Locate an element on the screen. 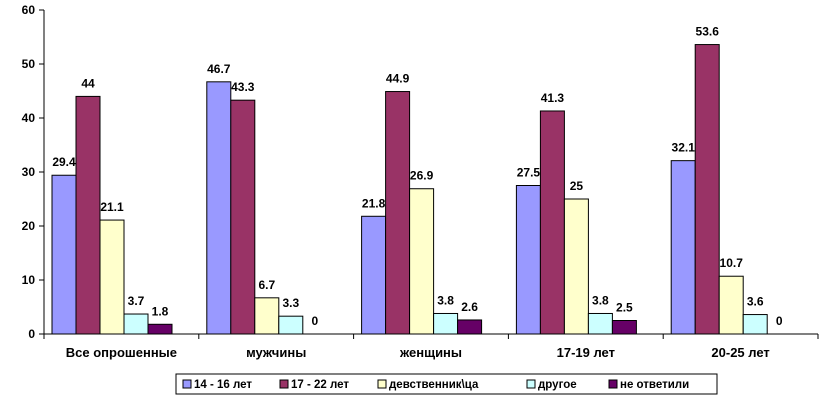 Image resolution: width=835 pixels, height=400 pixels. data-label-0-1: 44 is located at coordinates (88, 83).